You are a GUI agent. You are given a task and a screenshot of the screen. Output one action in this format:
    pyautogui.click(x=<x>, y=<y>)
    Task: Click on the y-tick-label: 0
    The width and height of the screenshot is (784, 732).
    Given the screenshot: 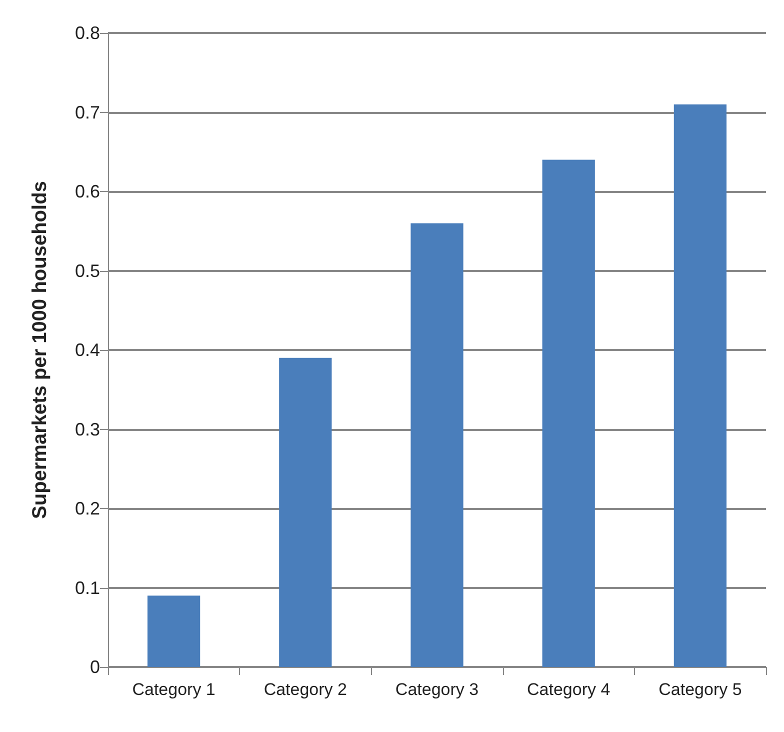 What is the action you would take?
    pyautogui.click(x=95, y=667)
    